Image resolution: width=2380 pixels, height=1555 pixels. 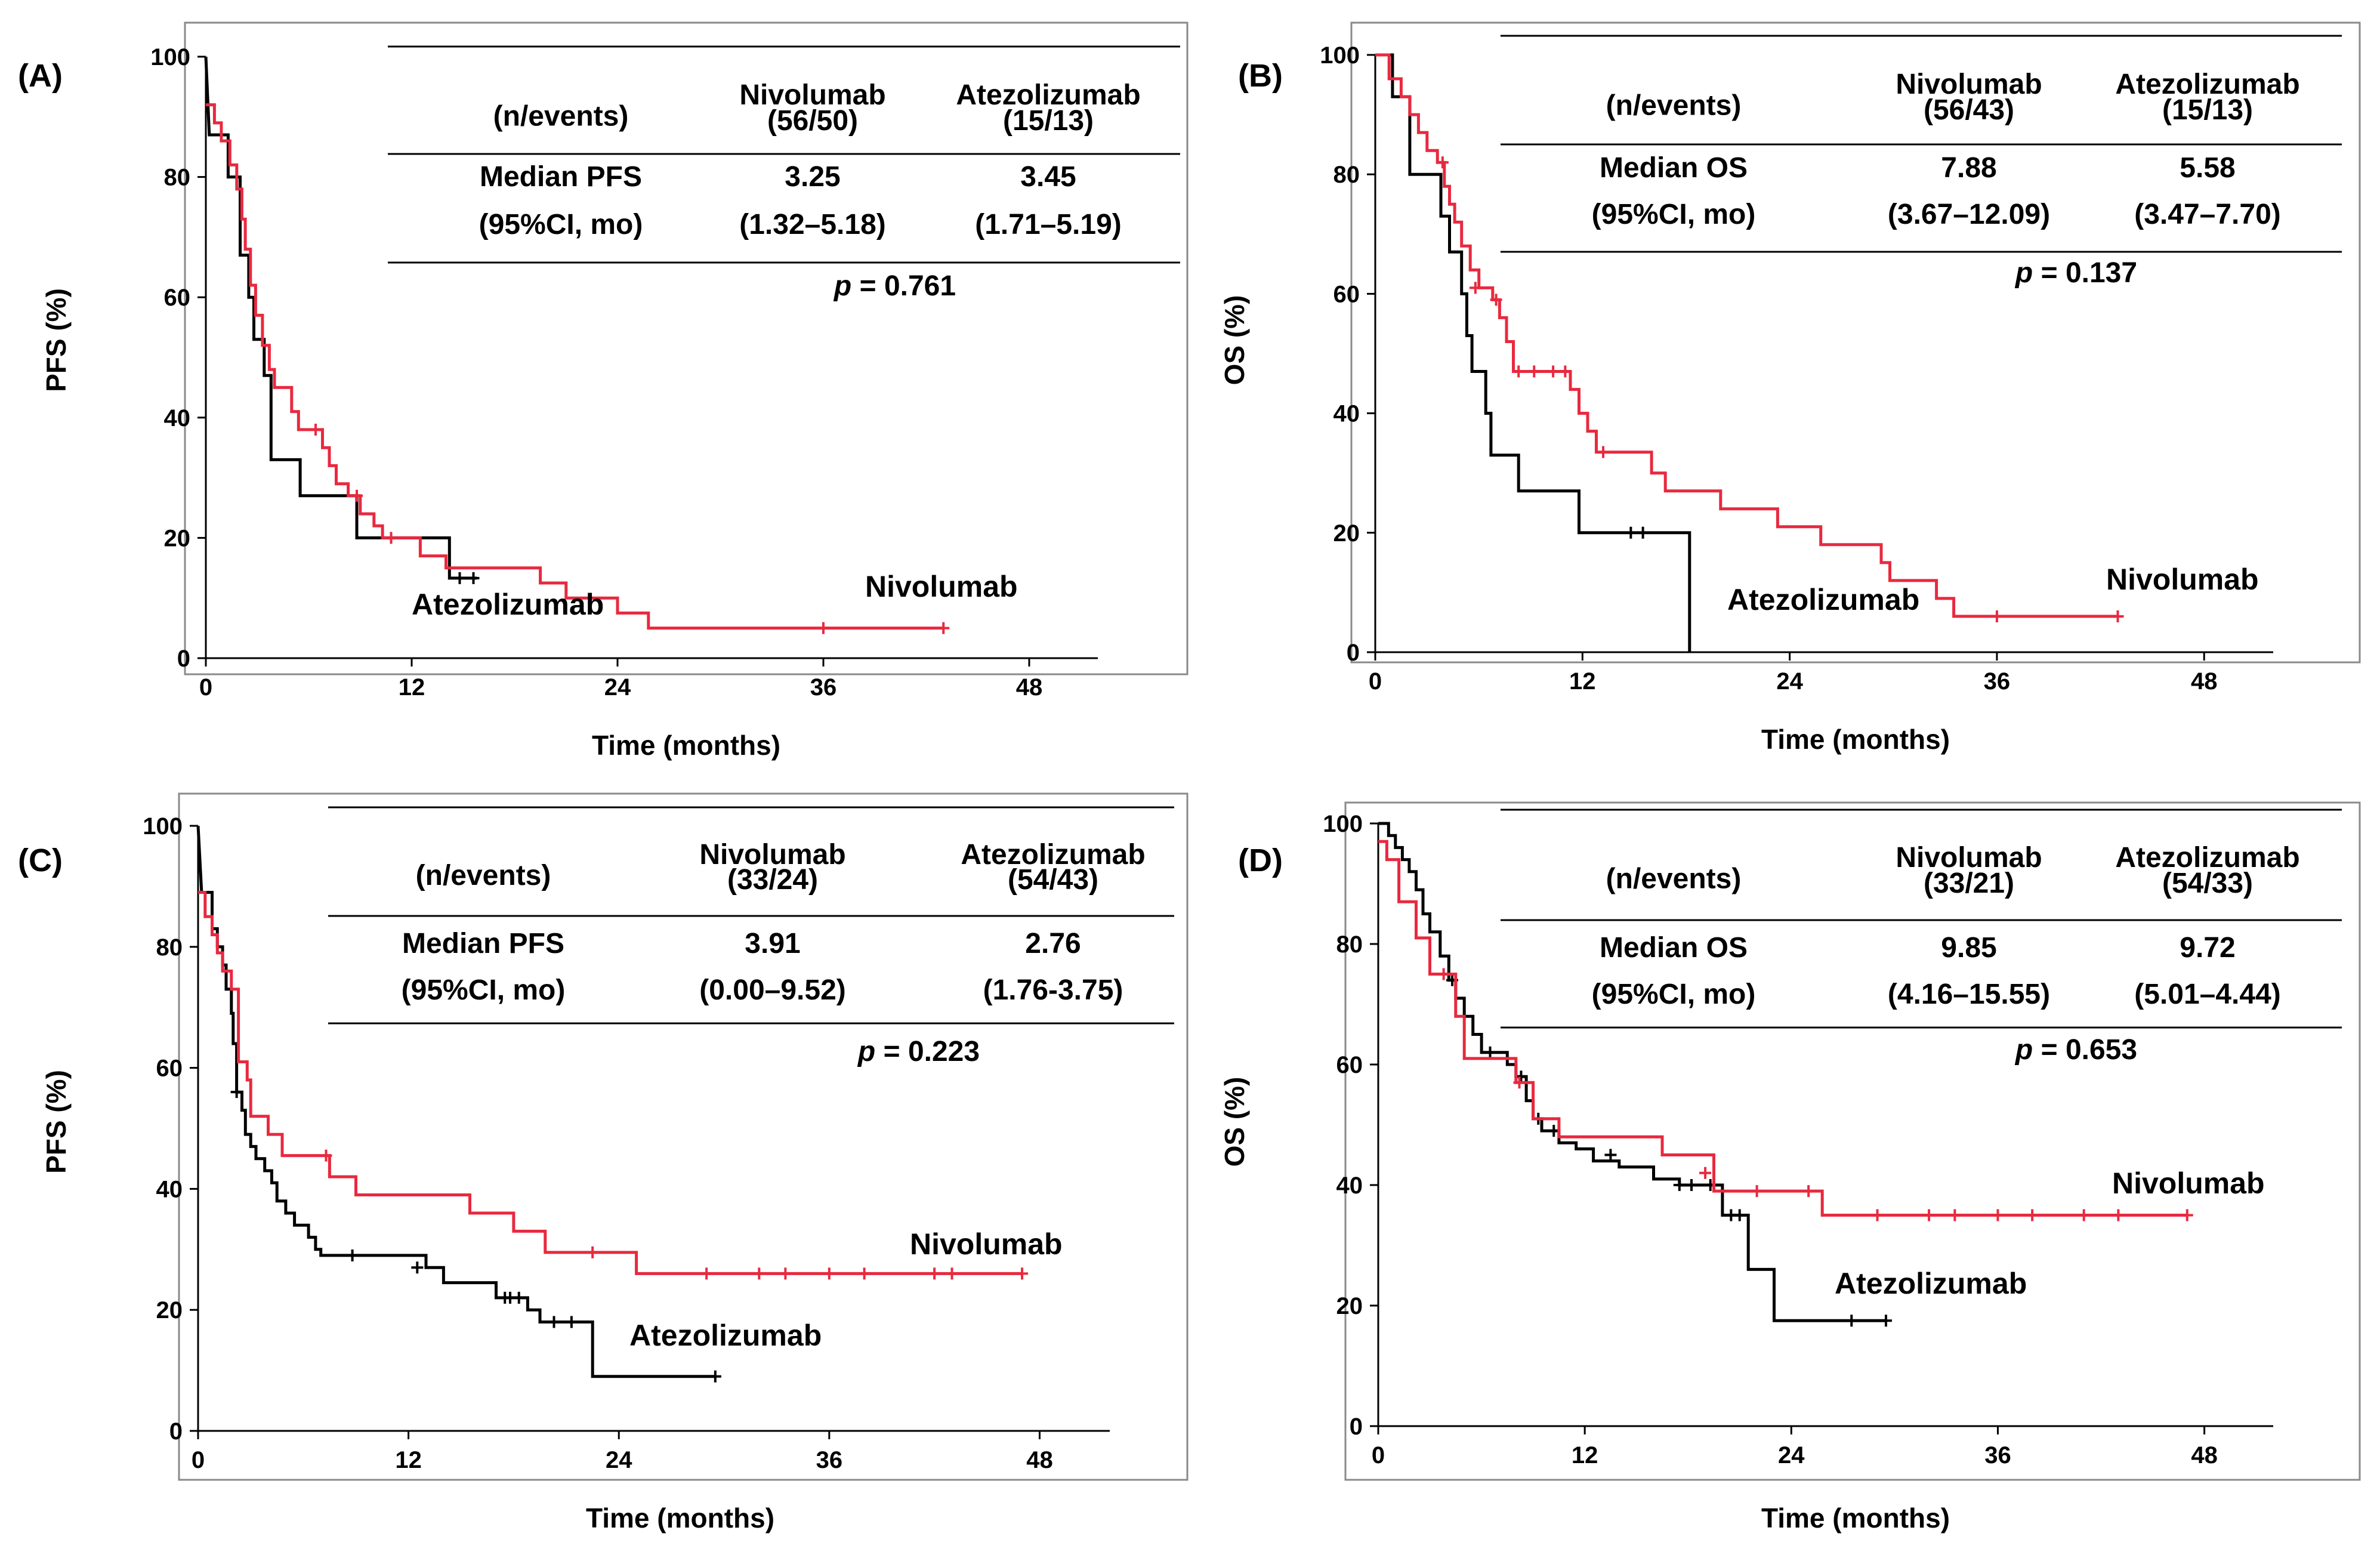 I want to click on table-header-atezolizumab-line-2: (15/13), so click(x=1048, y=121).